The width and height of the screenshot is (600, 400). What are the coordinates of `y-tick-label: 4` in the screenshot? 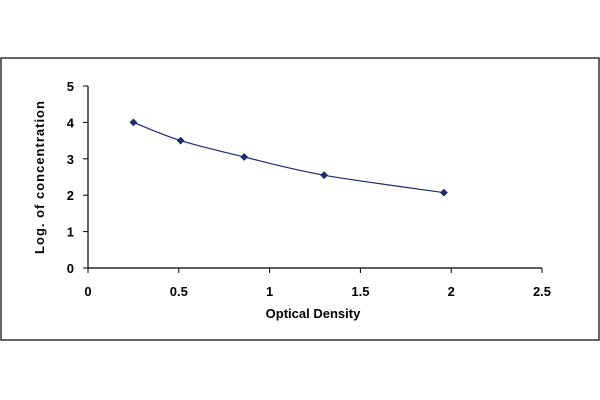 It's located at (71, 122).